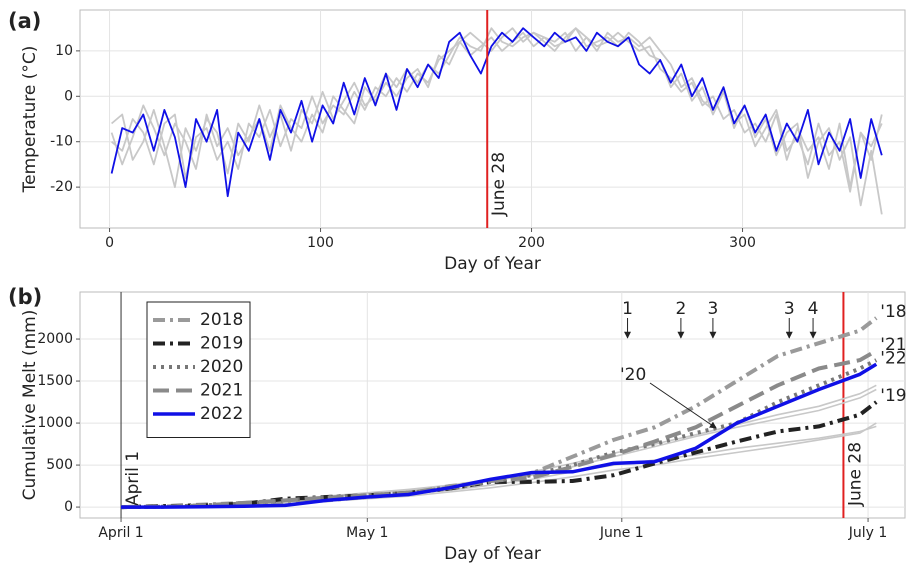  I want to click on y-axis-label: Temperature (°C), so click(30, 120).